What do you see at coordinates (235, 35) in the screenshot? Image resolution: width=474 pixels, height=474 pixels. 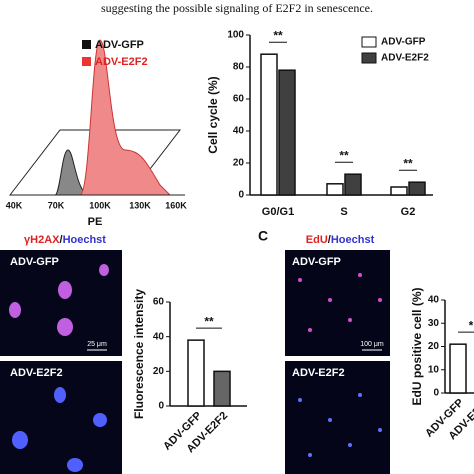 I see `y-tick-label: 100` at bounding box center [235, 35].